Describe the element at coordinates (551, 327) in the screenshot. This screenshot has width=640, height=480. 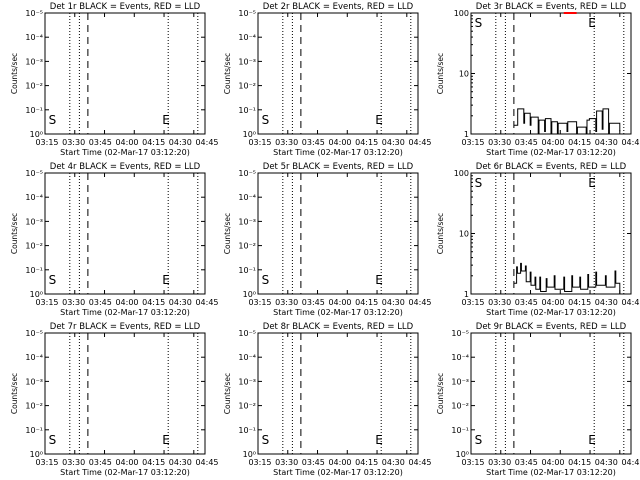
I see `panel-title: Det 9r BLACK = Events, RED = LLD` at that location.